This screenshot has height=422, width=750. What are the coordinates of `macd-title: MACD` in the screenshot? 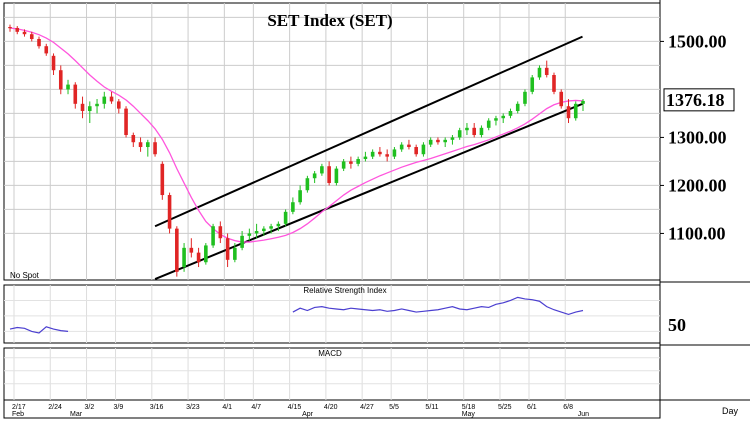 It's located at (330, 353).